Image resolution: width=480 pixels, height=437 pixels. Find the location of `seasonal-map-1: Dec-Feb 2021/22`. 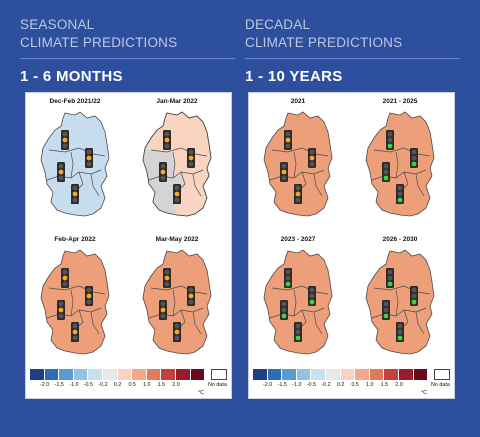

seasonal-map-1: Dec-Feb 2021/22 is located at coordinates (75, 162).